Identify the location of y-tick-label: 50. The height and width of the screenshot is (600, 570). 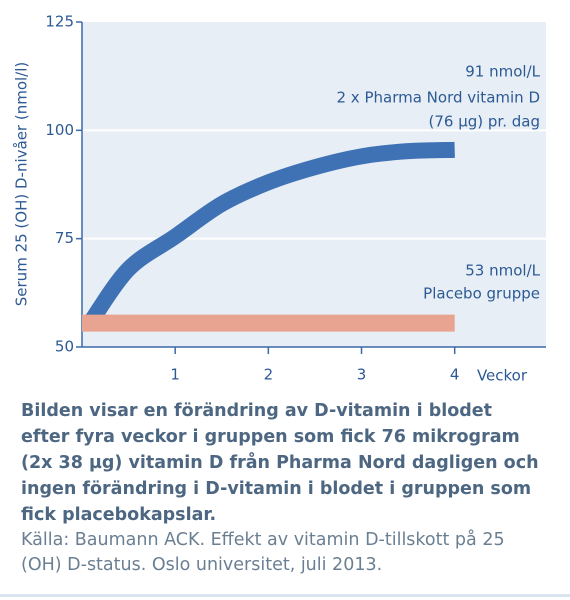
(64, 347).